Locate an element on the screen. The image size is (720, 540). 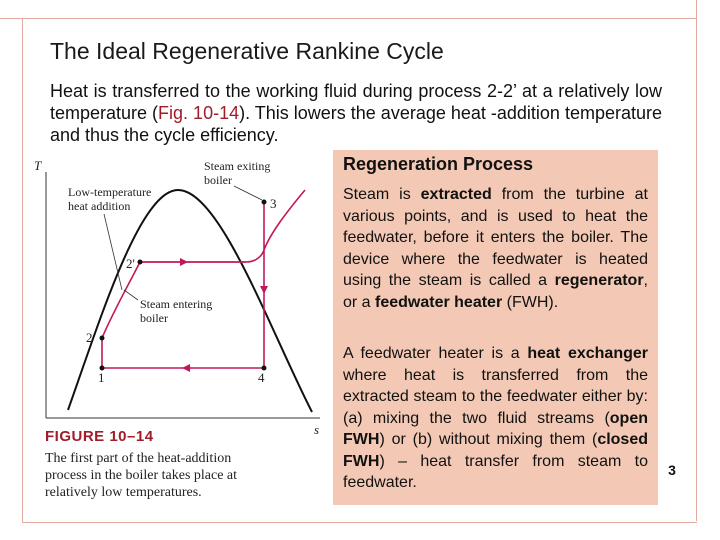
page-number: 3 is located at coordinates (672, 470).